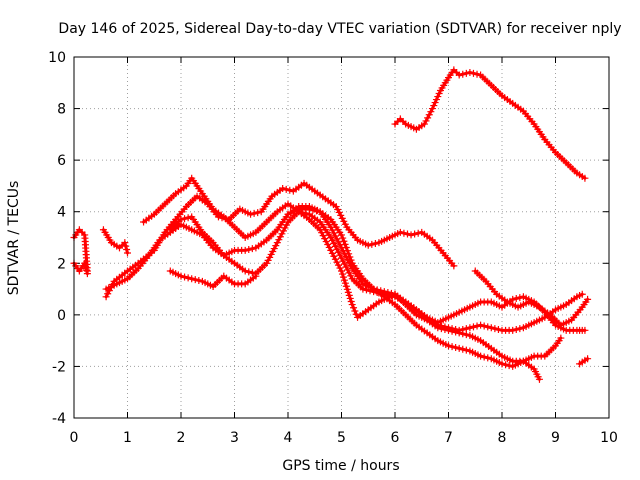  What do you see at coordinates (340, 466) in the screenshot?
I see `x-axis-label: GPS time / hours` at bounding box center [340, 466].